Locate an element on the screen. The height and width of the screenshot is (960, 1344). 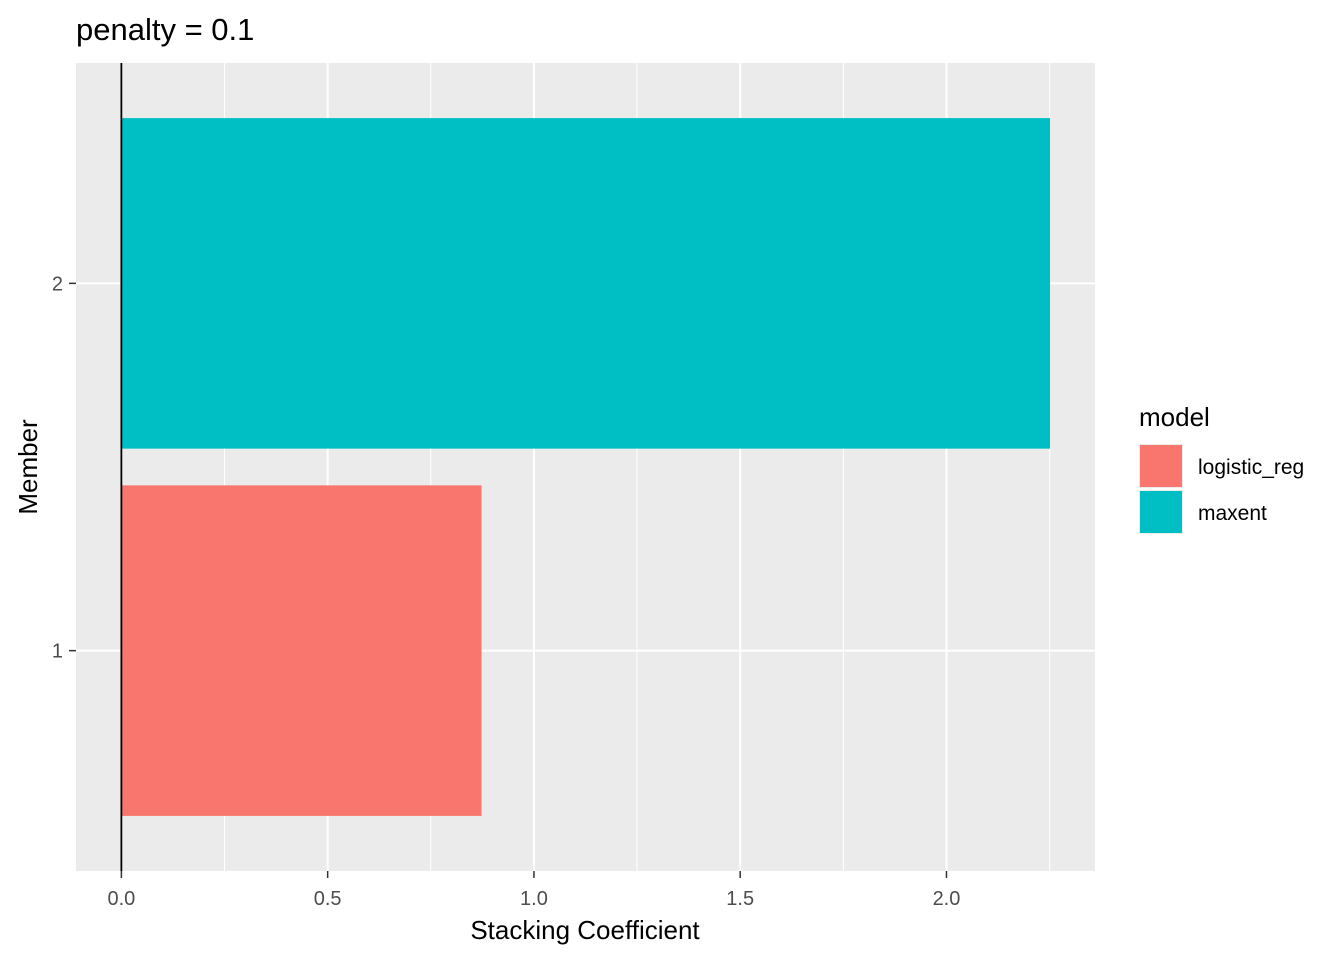
legend-key-maxent is located at coordinates (1161, 512).